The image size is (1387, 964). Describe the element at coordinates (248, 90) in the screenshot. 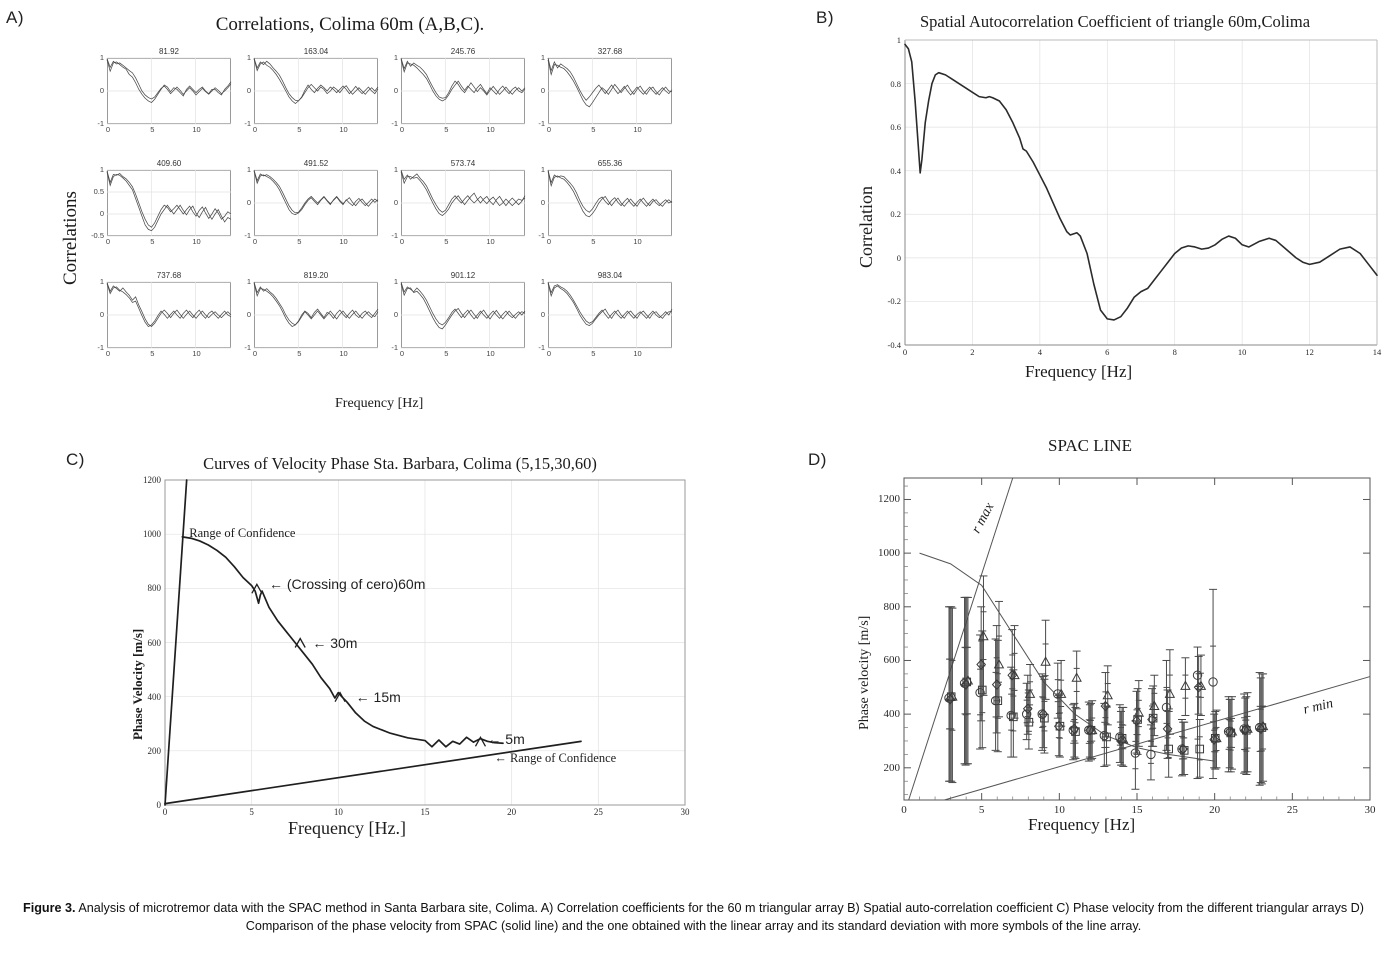

I see `subplot-1-ytick-1: 0` at that location.